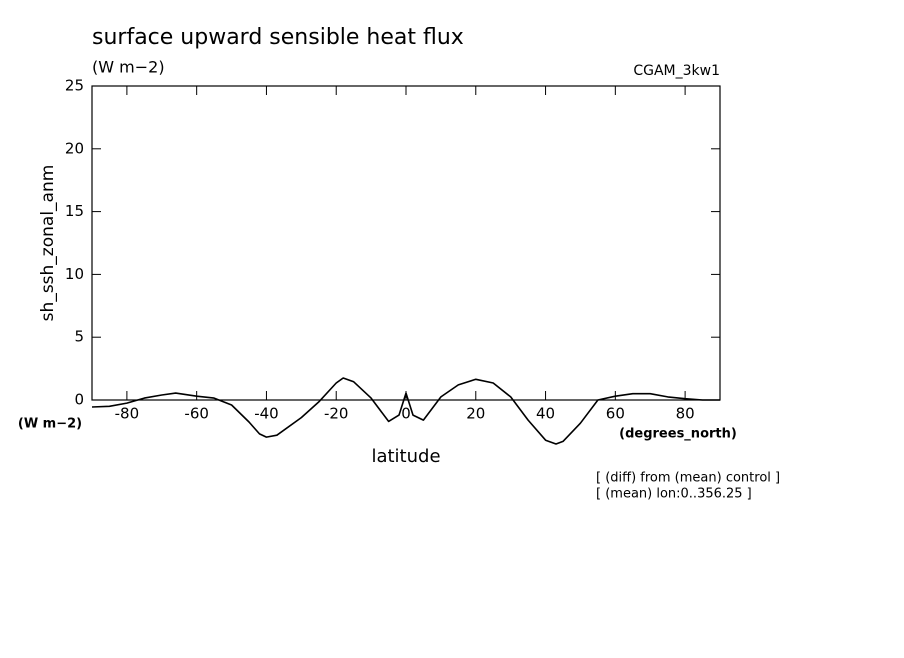 This screenshot has height=658, width=904. I want to click on y-tick-label: 15, so click(74, 211).